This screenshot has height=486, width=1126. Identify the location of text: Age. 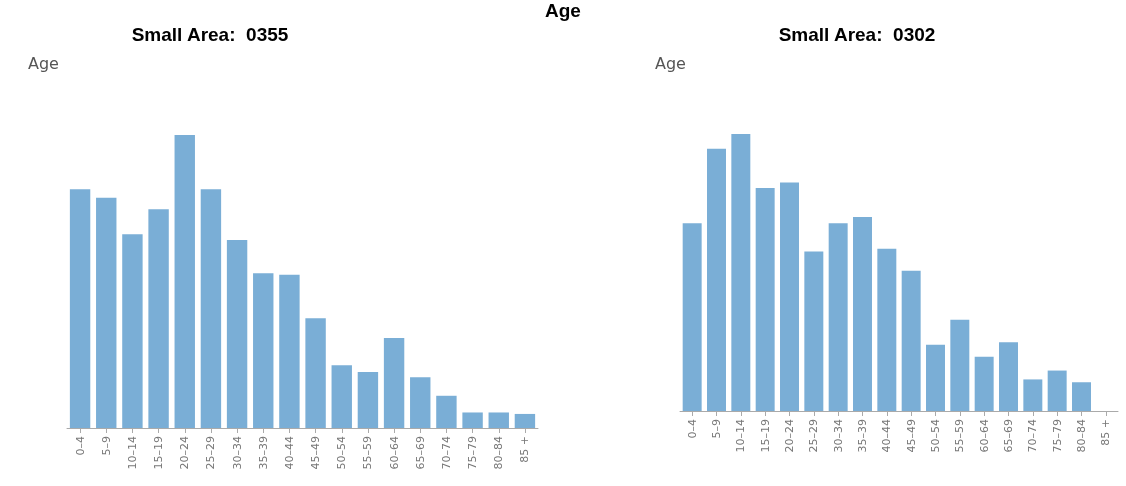
(563, 11).